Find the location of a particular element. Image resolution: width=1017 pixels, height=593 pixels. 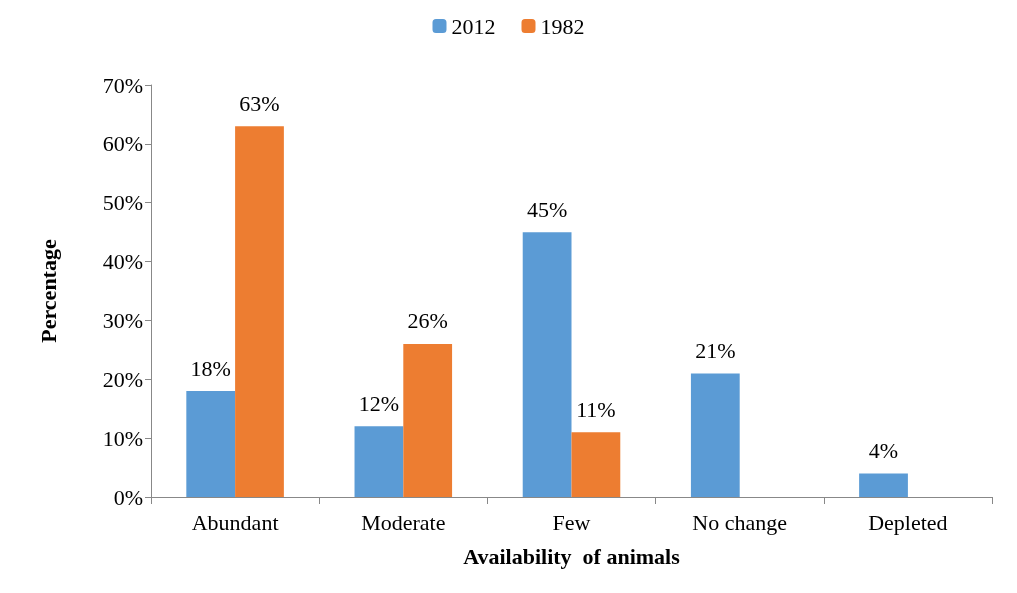

y-tick-label: 0% is located at coordinates (128, 497).